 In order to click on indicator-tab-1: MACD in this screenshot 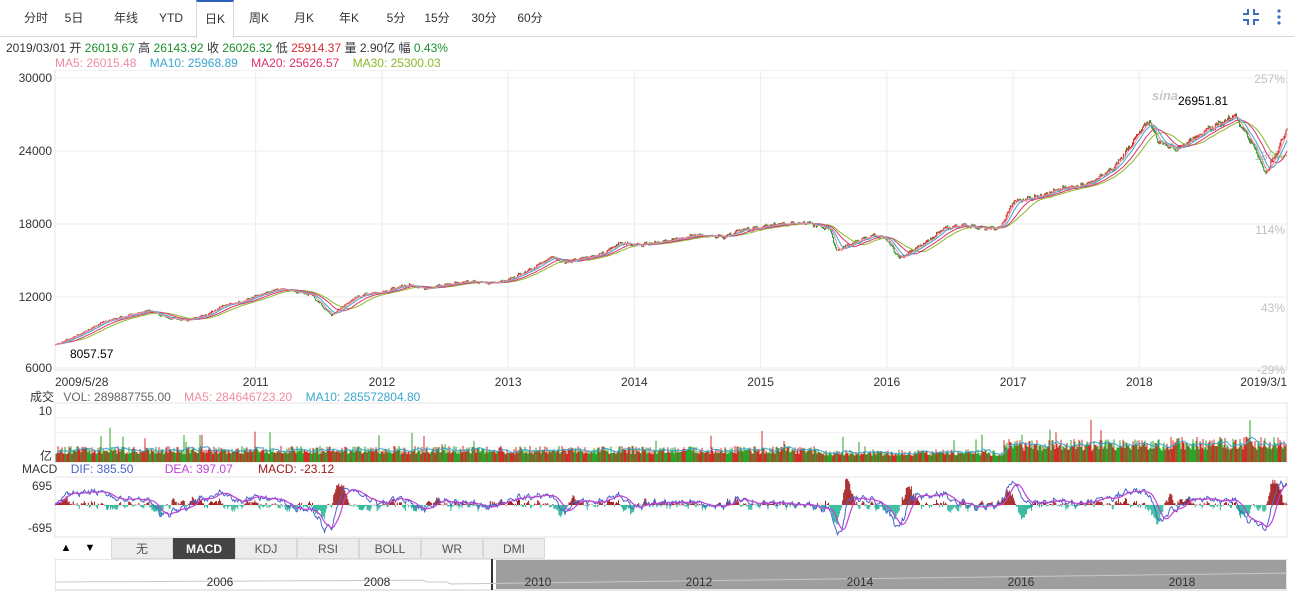, I will do `click(204, 548)`.